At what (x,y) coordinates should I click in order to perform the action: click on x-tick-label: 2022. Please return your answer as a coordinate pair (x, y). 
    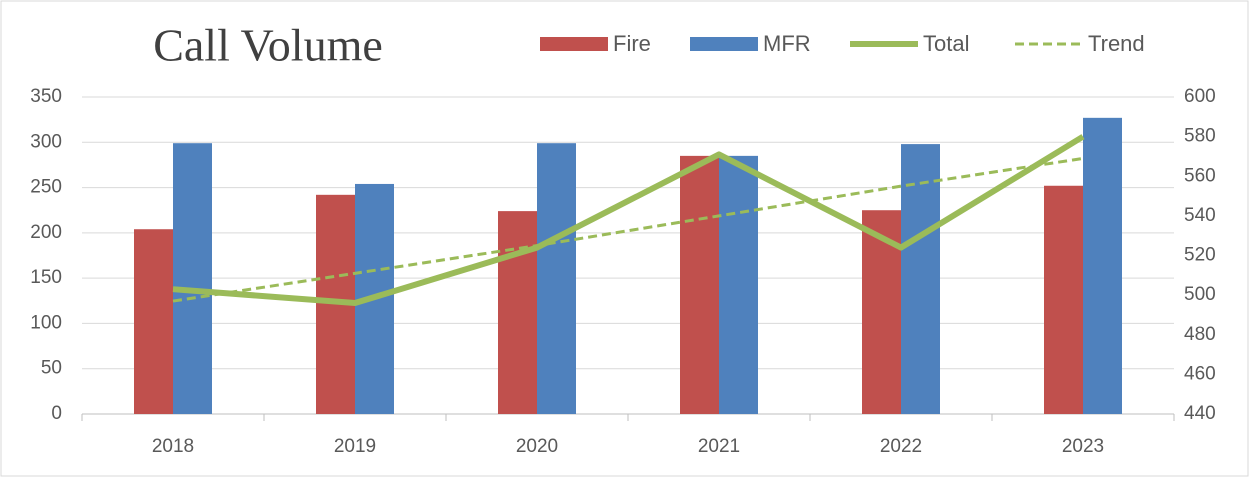
    Looking at the image, I should click on (901, 446).